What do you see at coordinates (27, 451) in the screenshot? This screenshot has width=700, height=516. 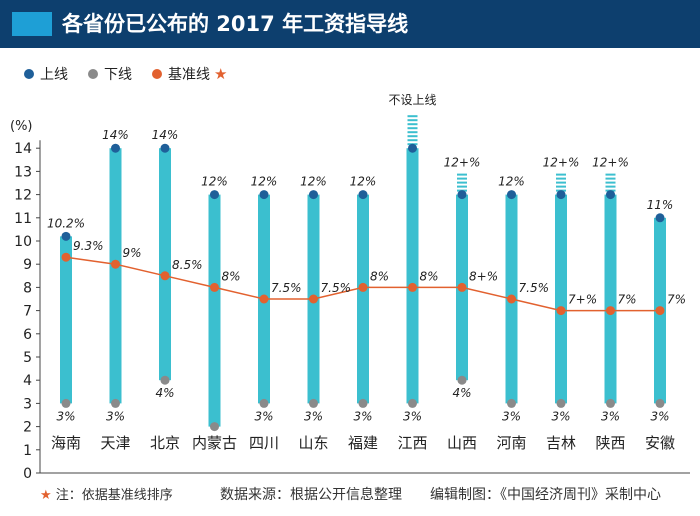 I see `y-tick-label: 1` at bounding box center [27, 451].